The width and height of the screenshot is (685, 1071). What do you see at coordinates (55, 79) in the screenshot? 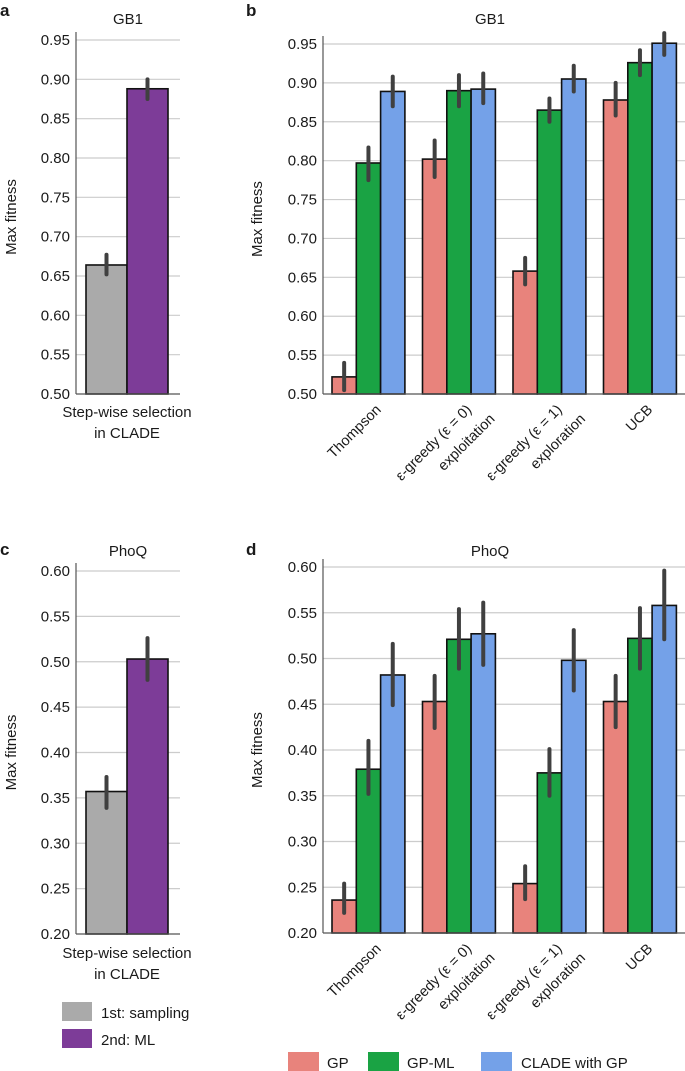
I see `y-tick-label: 0.90` at bounding box center [55, 79].